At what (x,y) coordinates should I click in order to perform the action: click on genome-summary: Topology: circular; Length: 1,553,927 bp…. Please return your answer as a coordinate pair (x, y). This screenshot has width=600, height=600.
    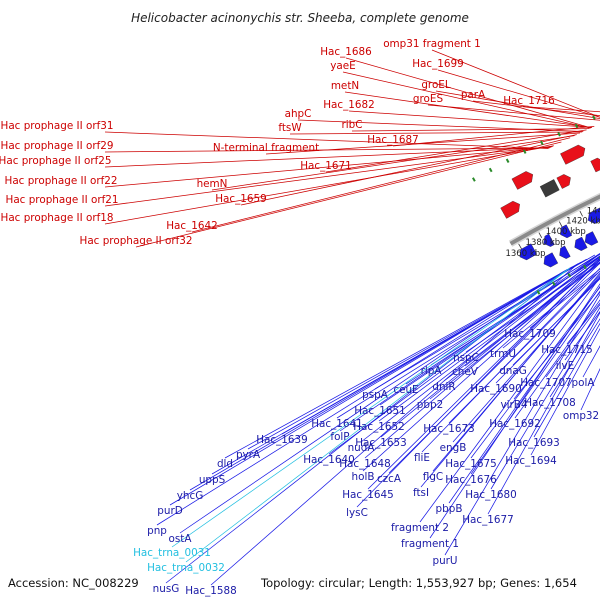
    Looking at the image, I should click on (418, 583).